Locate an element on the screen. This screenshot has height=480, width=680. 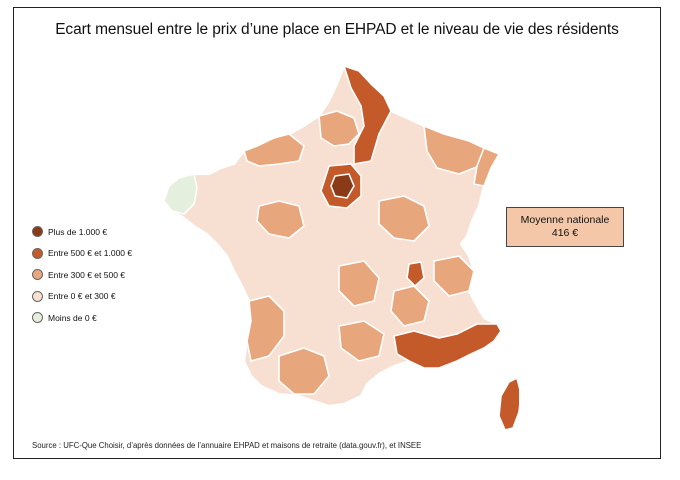
region-alps-north is located at coordinates (454, 276).